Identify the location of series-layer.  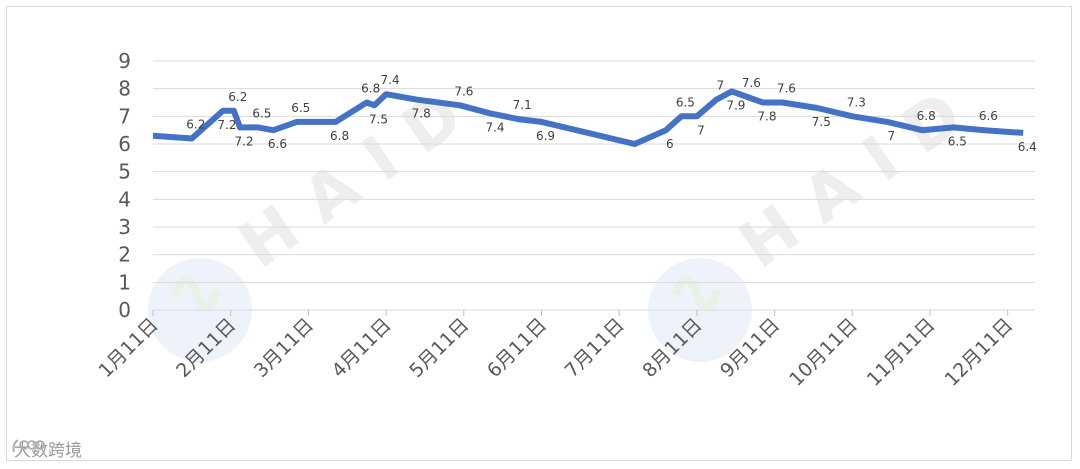
(588, 117).